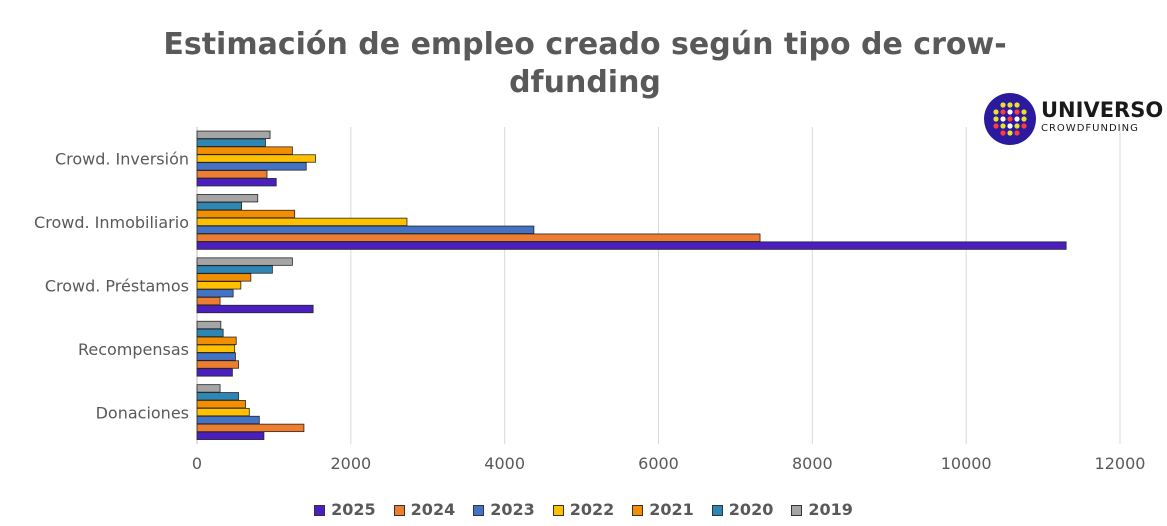  Describe the element at coordinates (671, 509) in the screenshot. I see `legend-label: 2021` at that location.